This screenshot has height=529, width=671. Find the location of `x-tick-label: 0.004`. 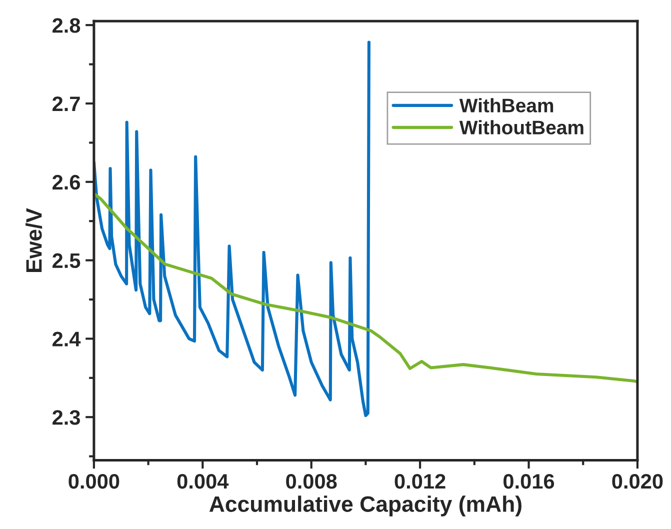

x-tick-label: 0.004 is located at coordinates (203, 481).